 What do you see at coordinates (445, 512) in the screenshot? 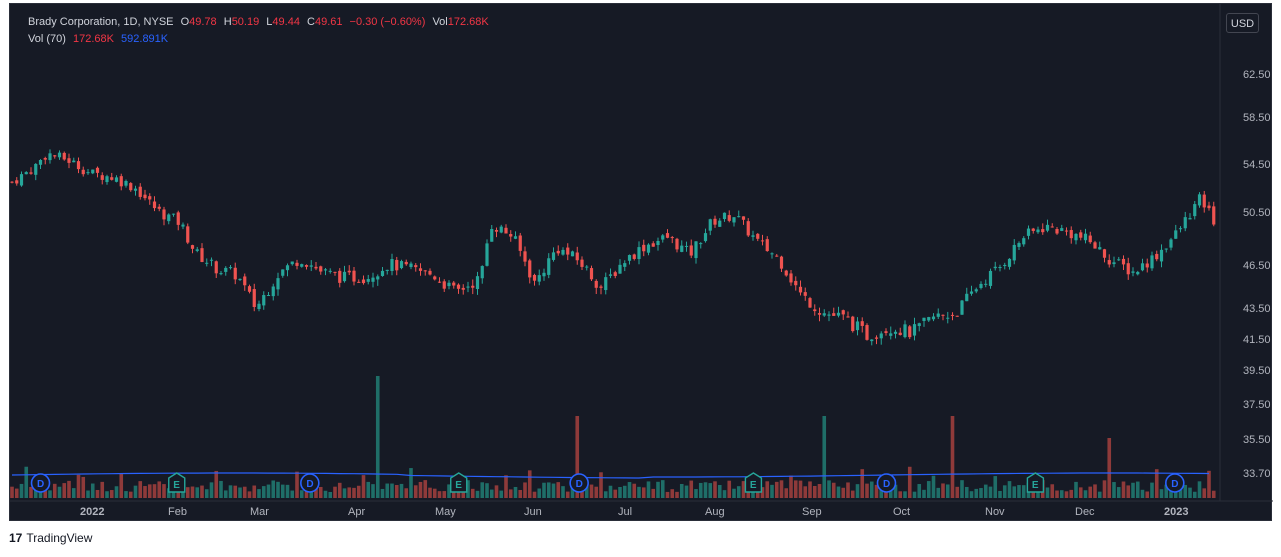
I see `time-tick-label: May` at bounding box center [445, 512].